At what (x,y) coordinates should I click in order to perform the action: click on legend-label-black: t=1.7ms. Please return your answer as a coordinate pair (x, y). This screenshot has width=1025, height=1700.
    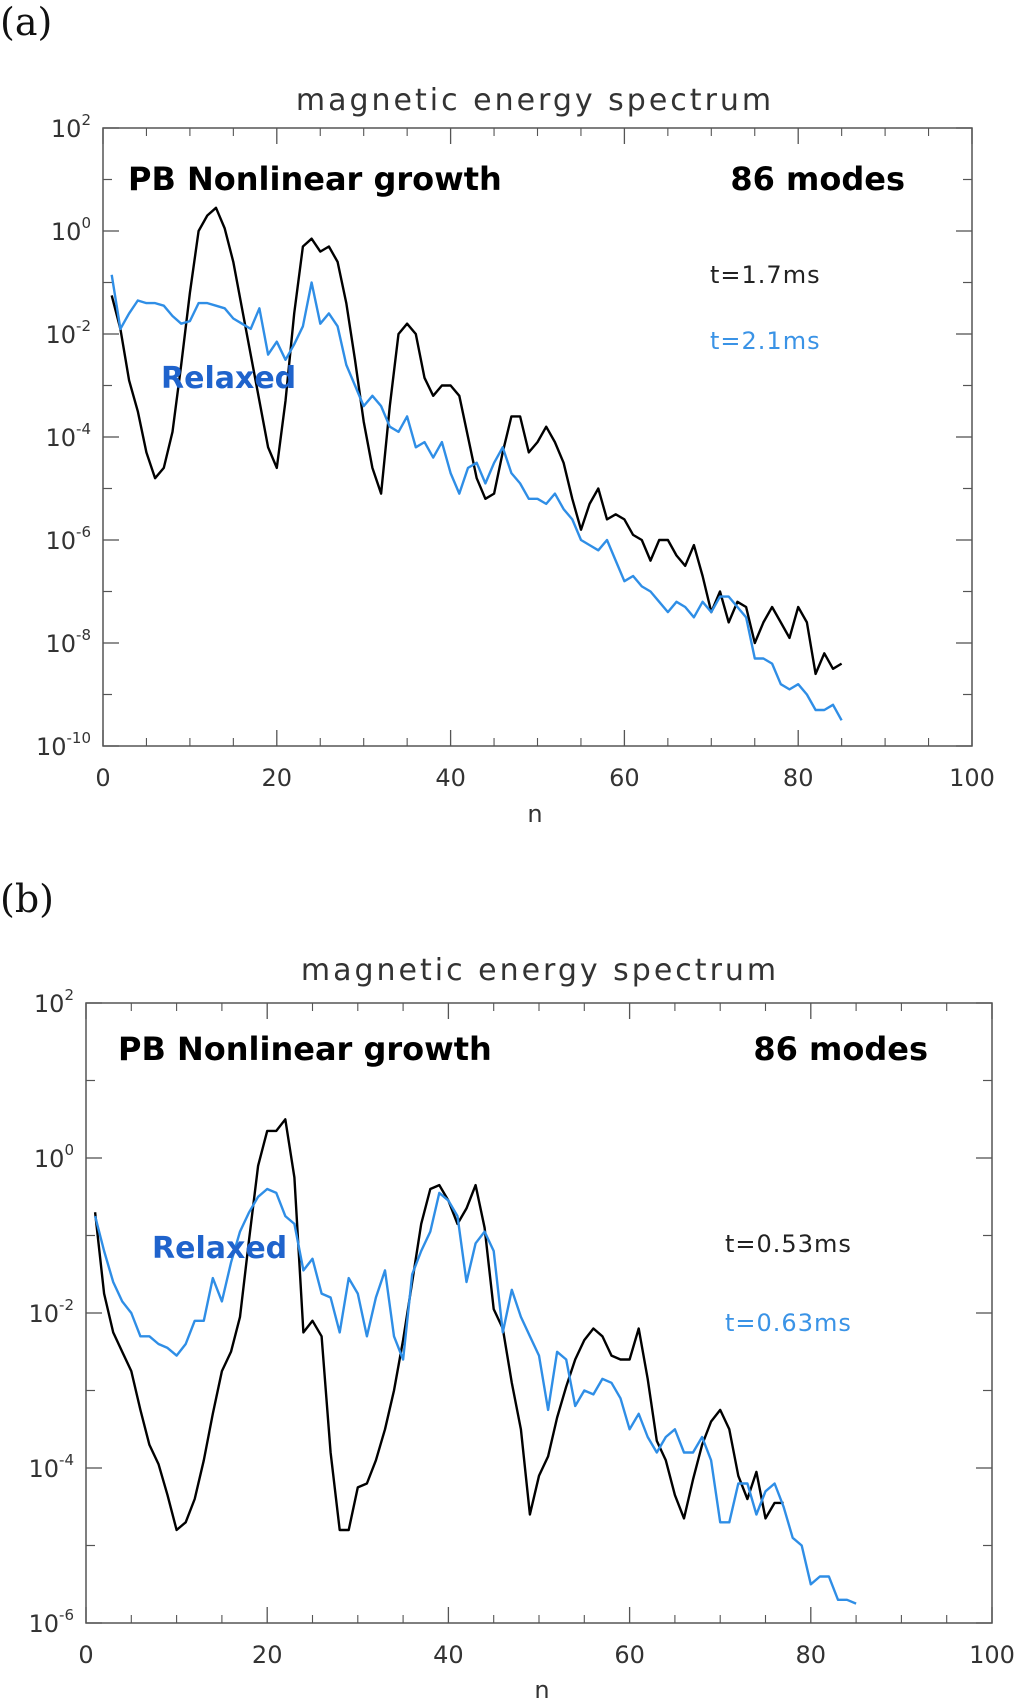
    Looking at the image, I should click on (765, 275).